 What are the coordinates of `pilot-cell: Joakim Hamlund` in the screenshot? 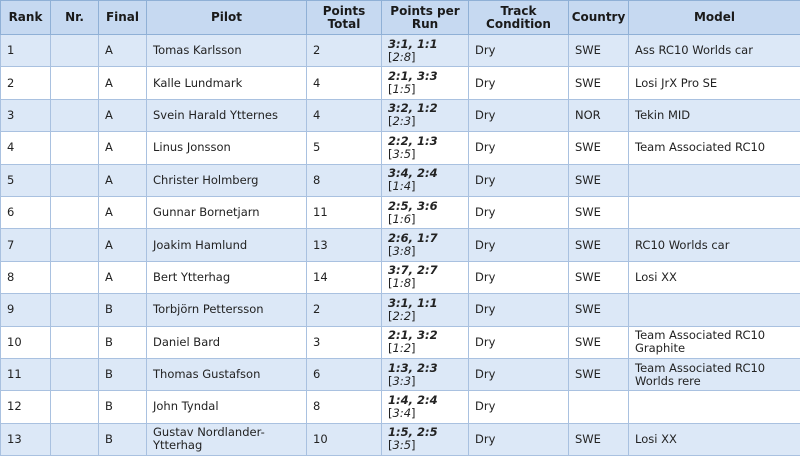 It's located at (226, 245).